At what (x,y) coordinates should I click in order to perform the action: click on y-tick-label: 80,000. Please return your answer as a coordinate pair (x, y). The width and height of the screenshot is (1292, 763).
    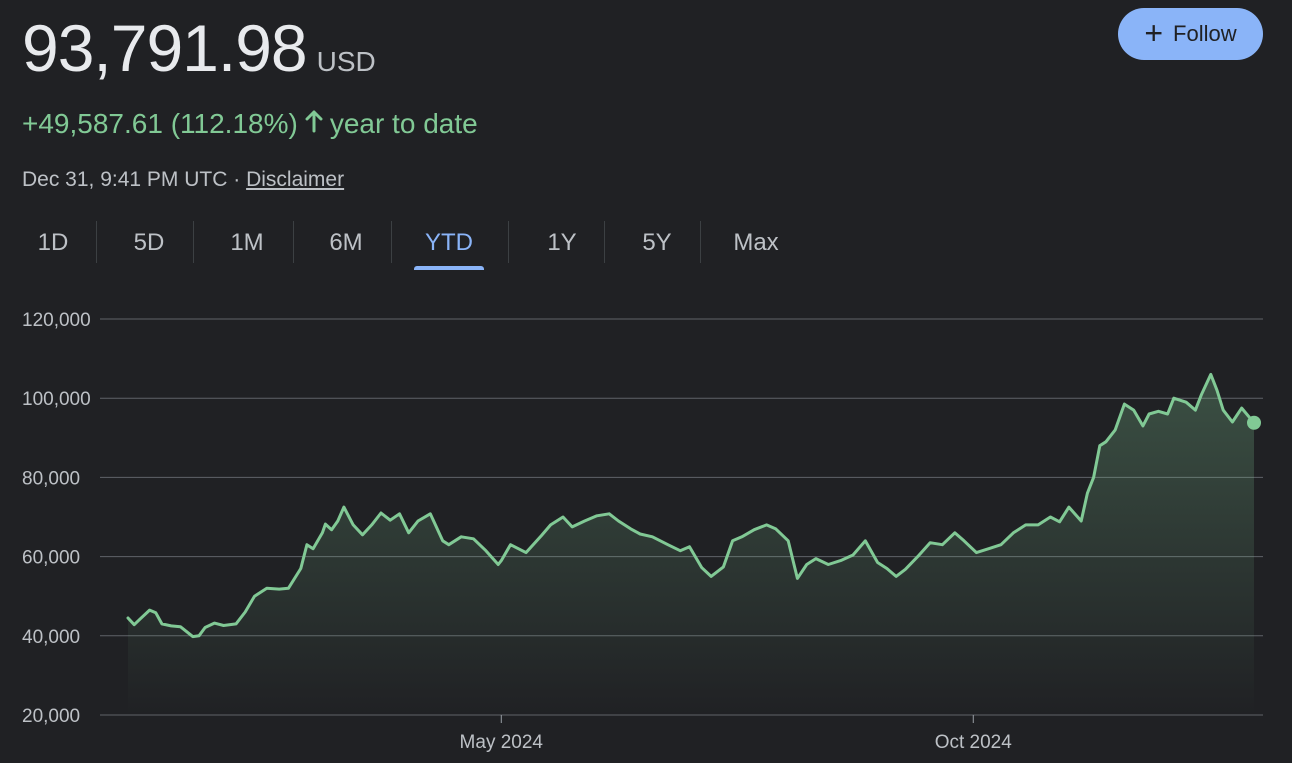
    Looking at the image, I should click on (51, 478).